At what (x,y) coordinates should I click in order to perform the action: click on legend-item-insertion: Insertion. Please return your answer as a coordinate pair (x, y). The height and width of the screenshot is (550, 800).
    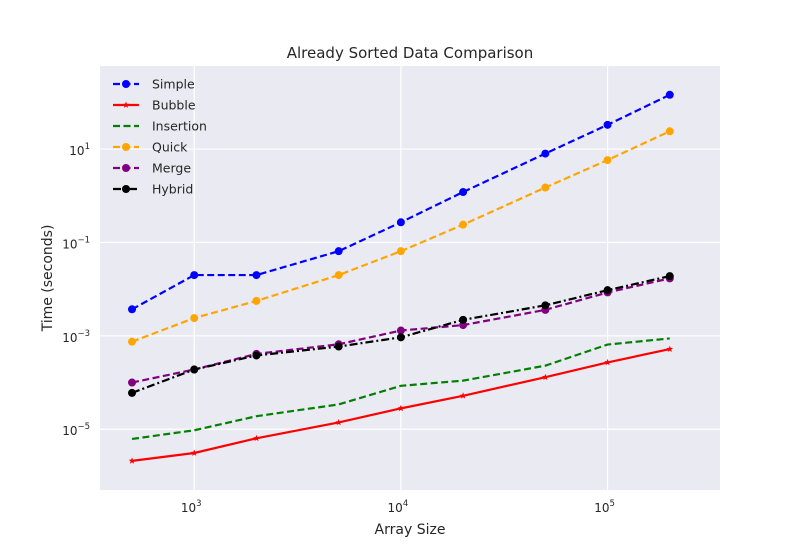
    Looking at the image, I should click on (160, 126).